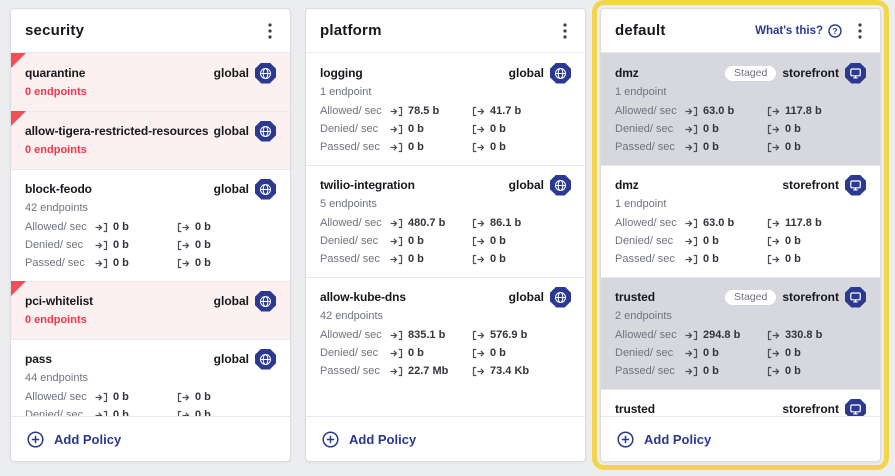  What do you see at coordinates (116, 131) in the screenshot?
I see `policy-name: allow-tigera-restricted-resources` at bounding box center [116, 131].